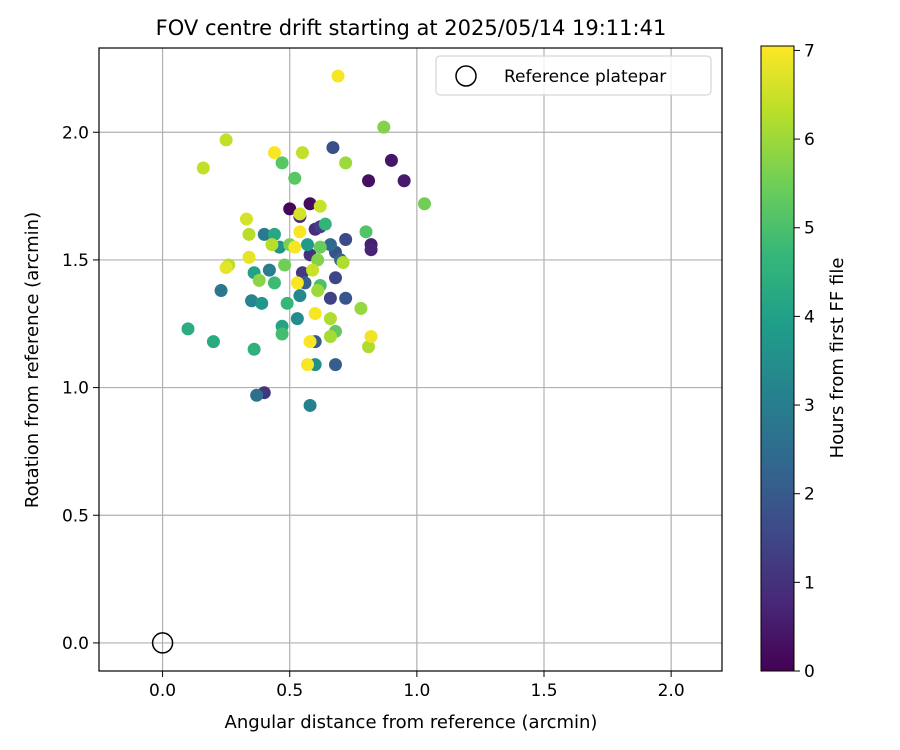 Image resolution: width=900 pixels, height=750 pixels. What do you see at coordinates (75, 261) in the screenshot?
I see `y-tick-label: 1.5` at bounding box center [75, 261].